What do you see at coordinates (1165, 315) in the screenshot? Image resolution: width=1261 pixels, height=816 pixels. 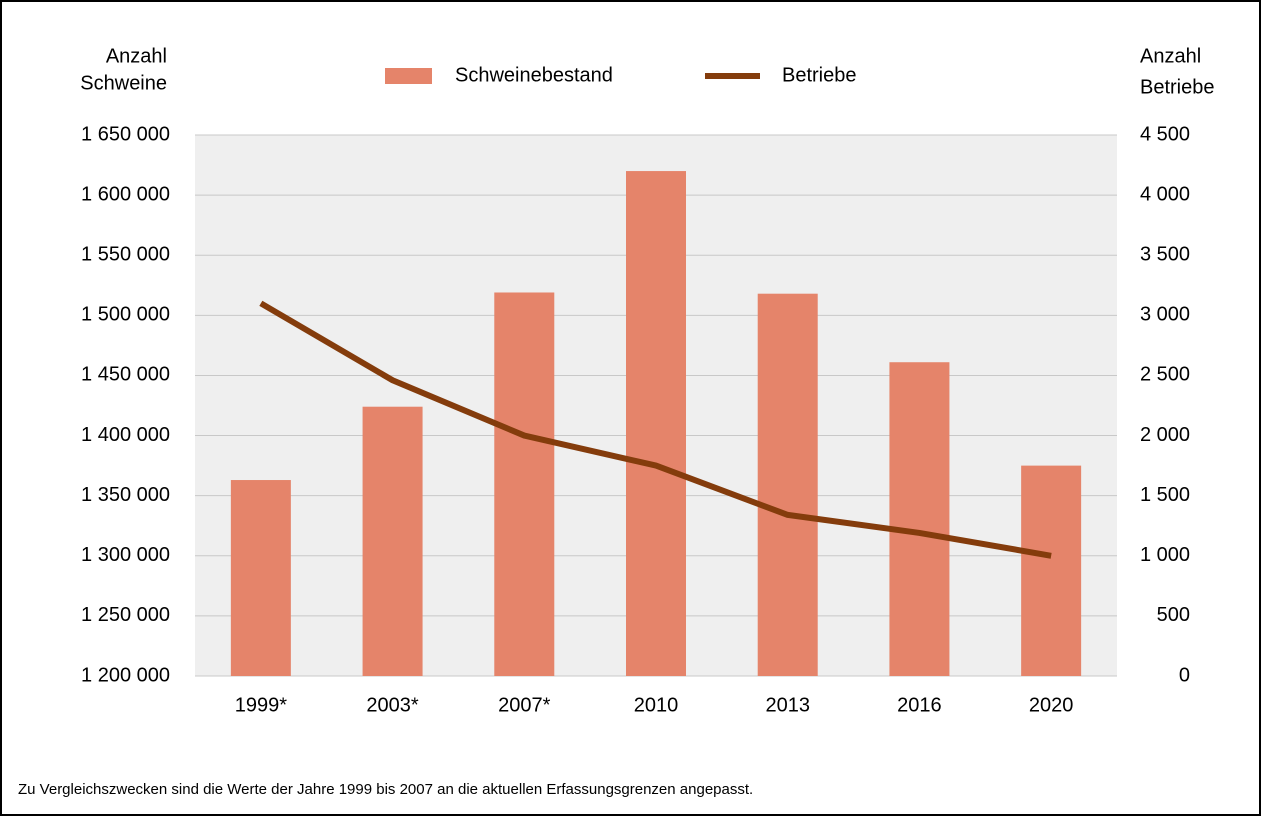 I see `y2-tick-label: 3 000` at bounding box center [1165, 315].